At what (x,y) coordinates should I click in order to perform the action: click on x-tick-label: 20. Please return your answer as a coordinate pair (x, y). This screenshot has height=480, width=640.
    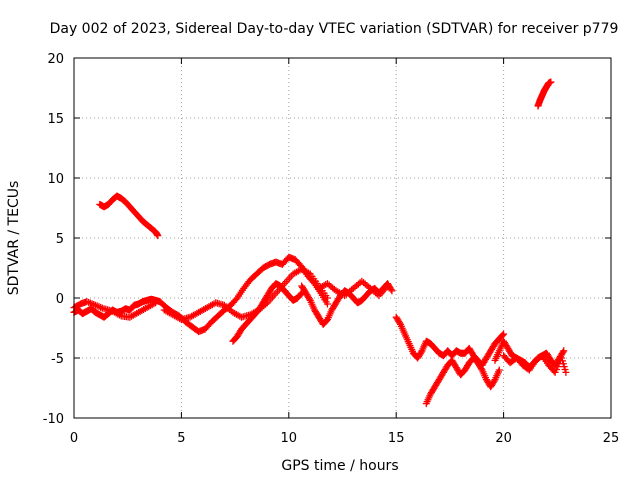
    Looking at the image, I should click on (503, 438).